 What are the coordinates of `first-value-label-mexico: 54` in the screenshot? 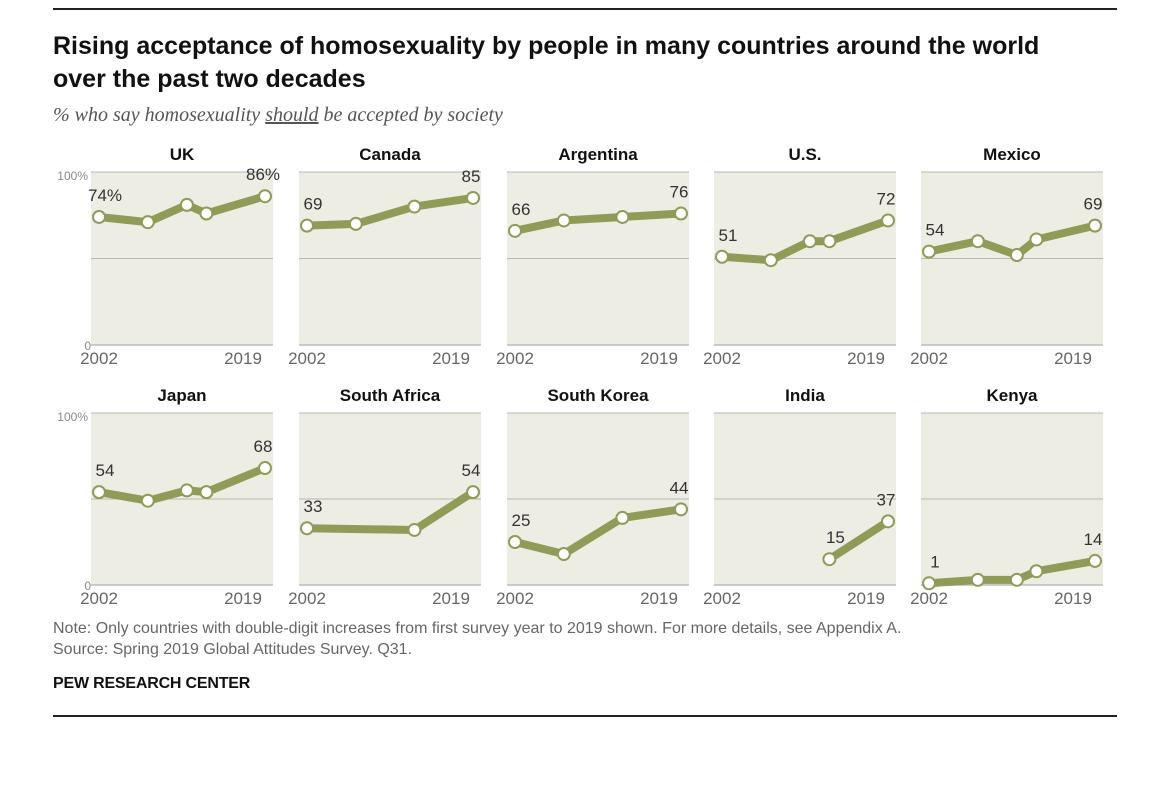 It's located at (935, 230).